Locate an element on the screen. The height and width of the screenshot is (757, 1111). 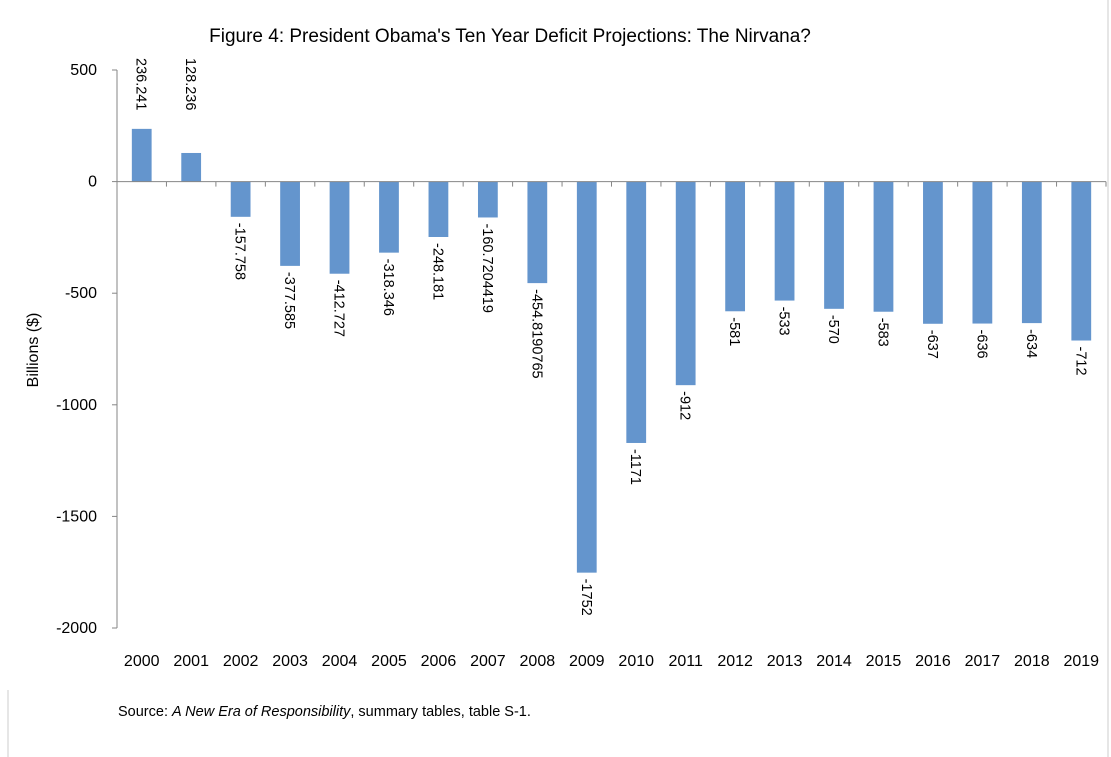
x-tick-label: 2011 is located at coordinates (685, 661).